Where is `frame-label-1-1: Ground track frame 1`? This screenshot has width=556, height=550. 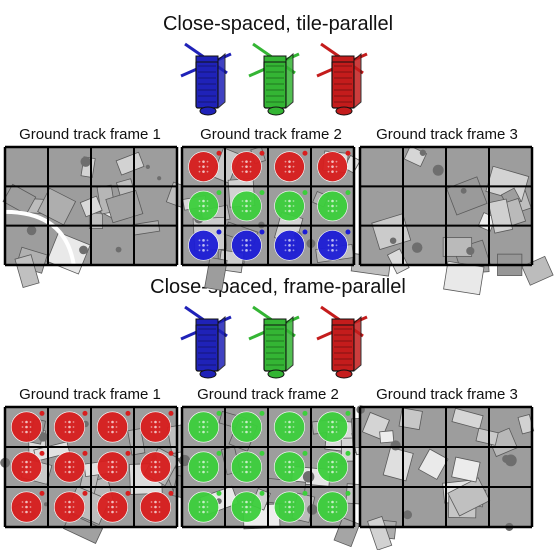
frame-label-1-1: Ground track frame 1 is located at coordinates (90, 134).